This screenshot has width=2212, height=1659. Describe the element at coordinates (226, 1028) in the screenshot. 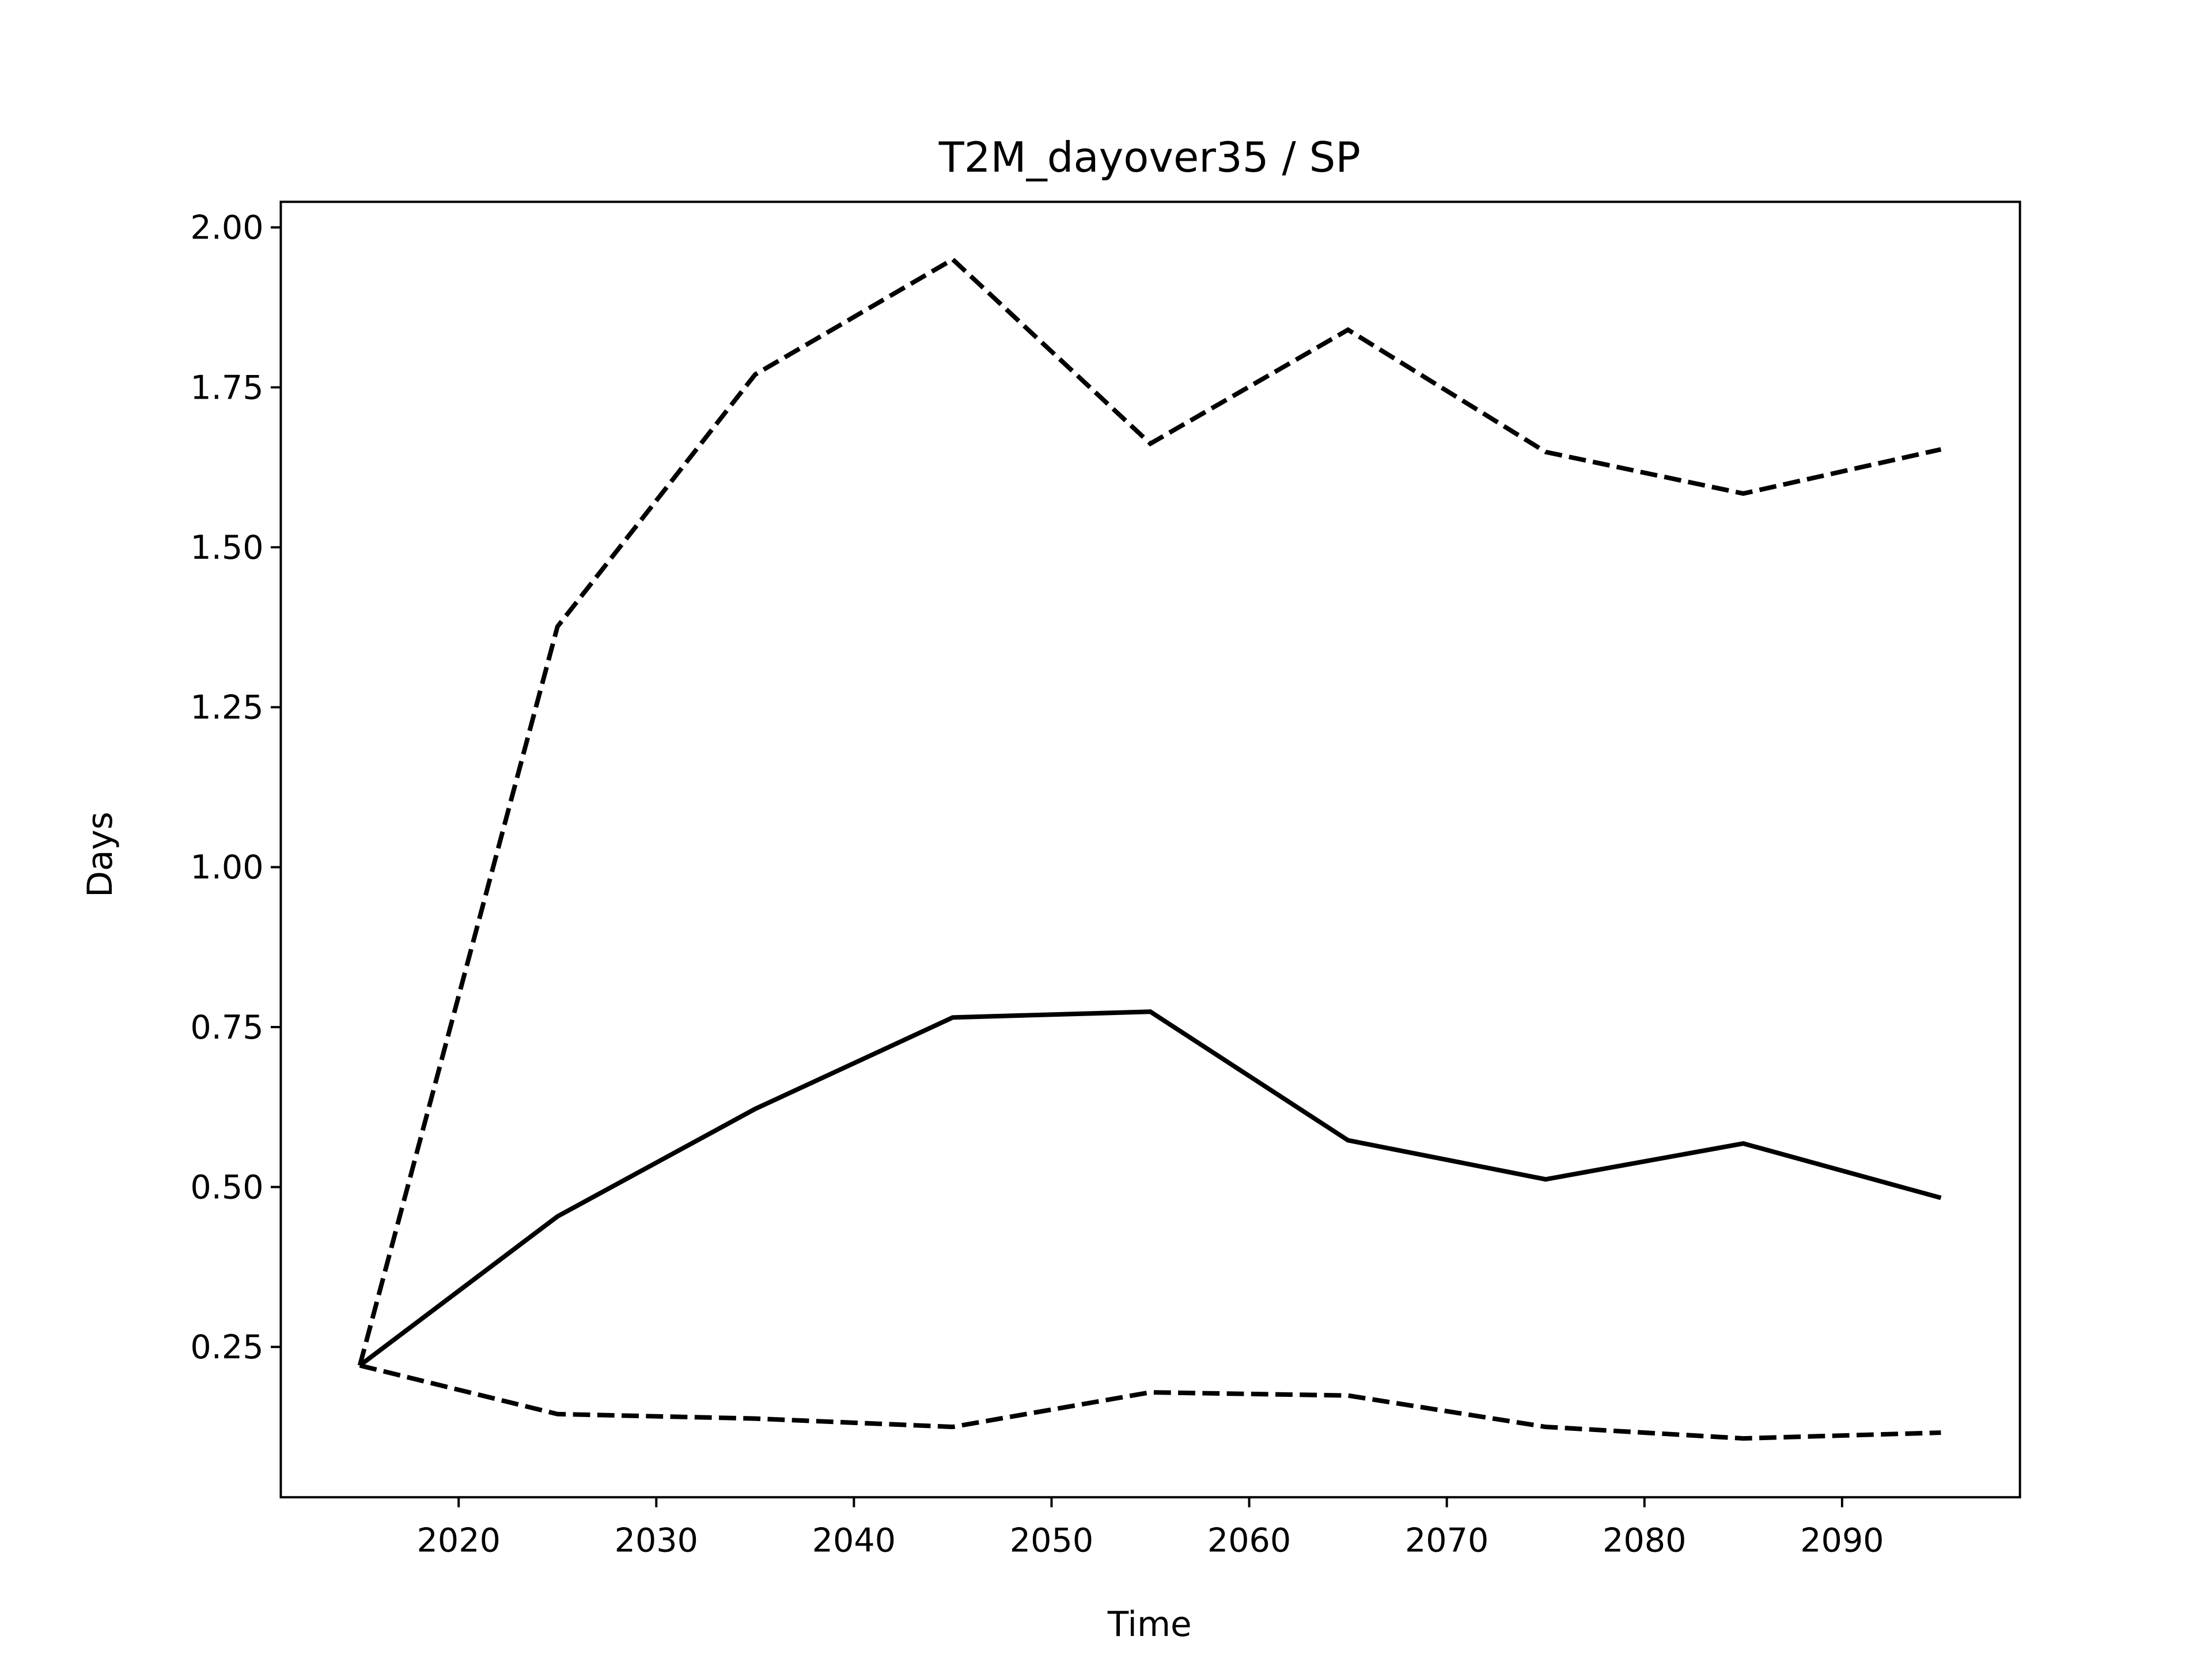

I see `y-tick-label: 0.75` at that location.